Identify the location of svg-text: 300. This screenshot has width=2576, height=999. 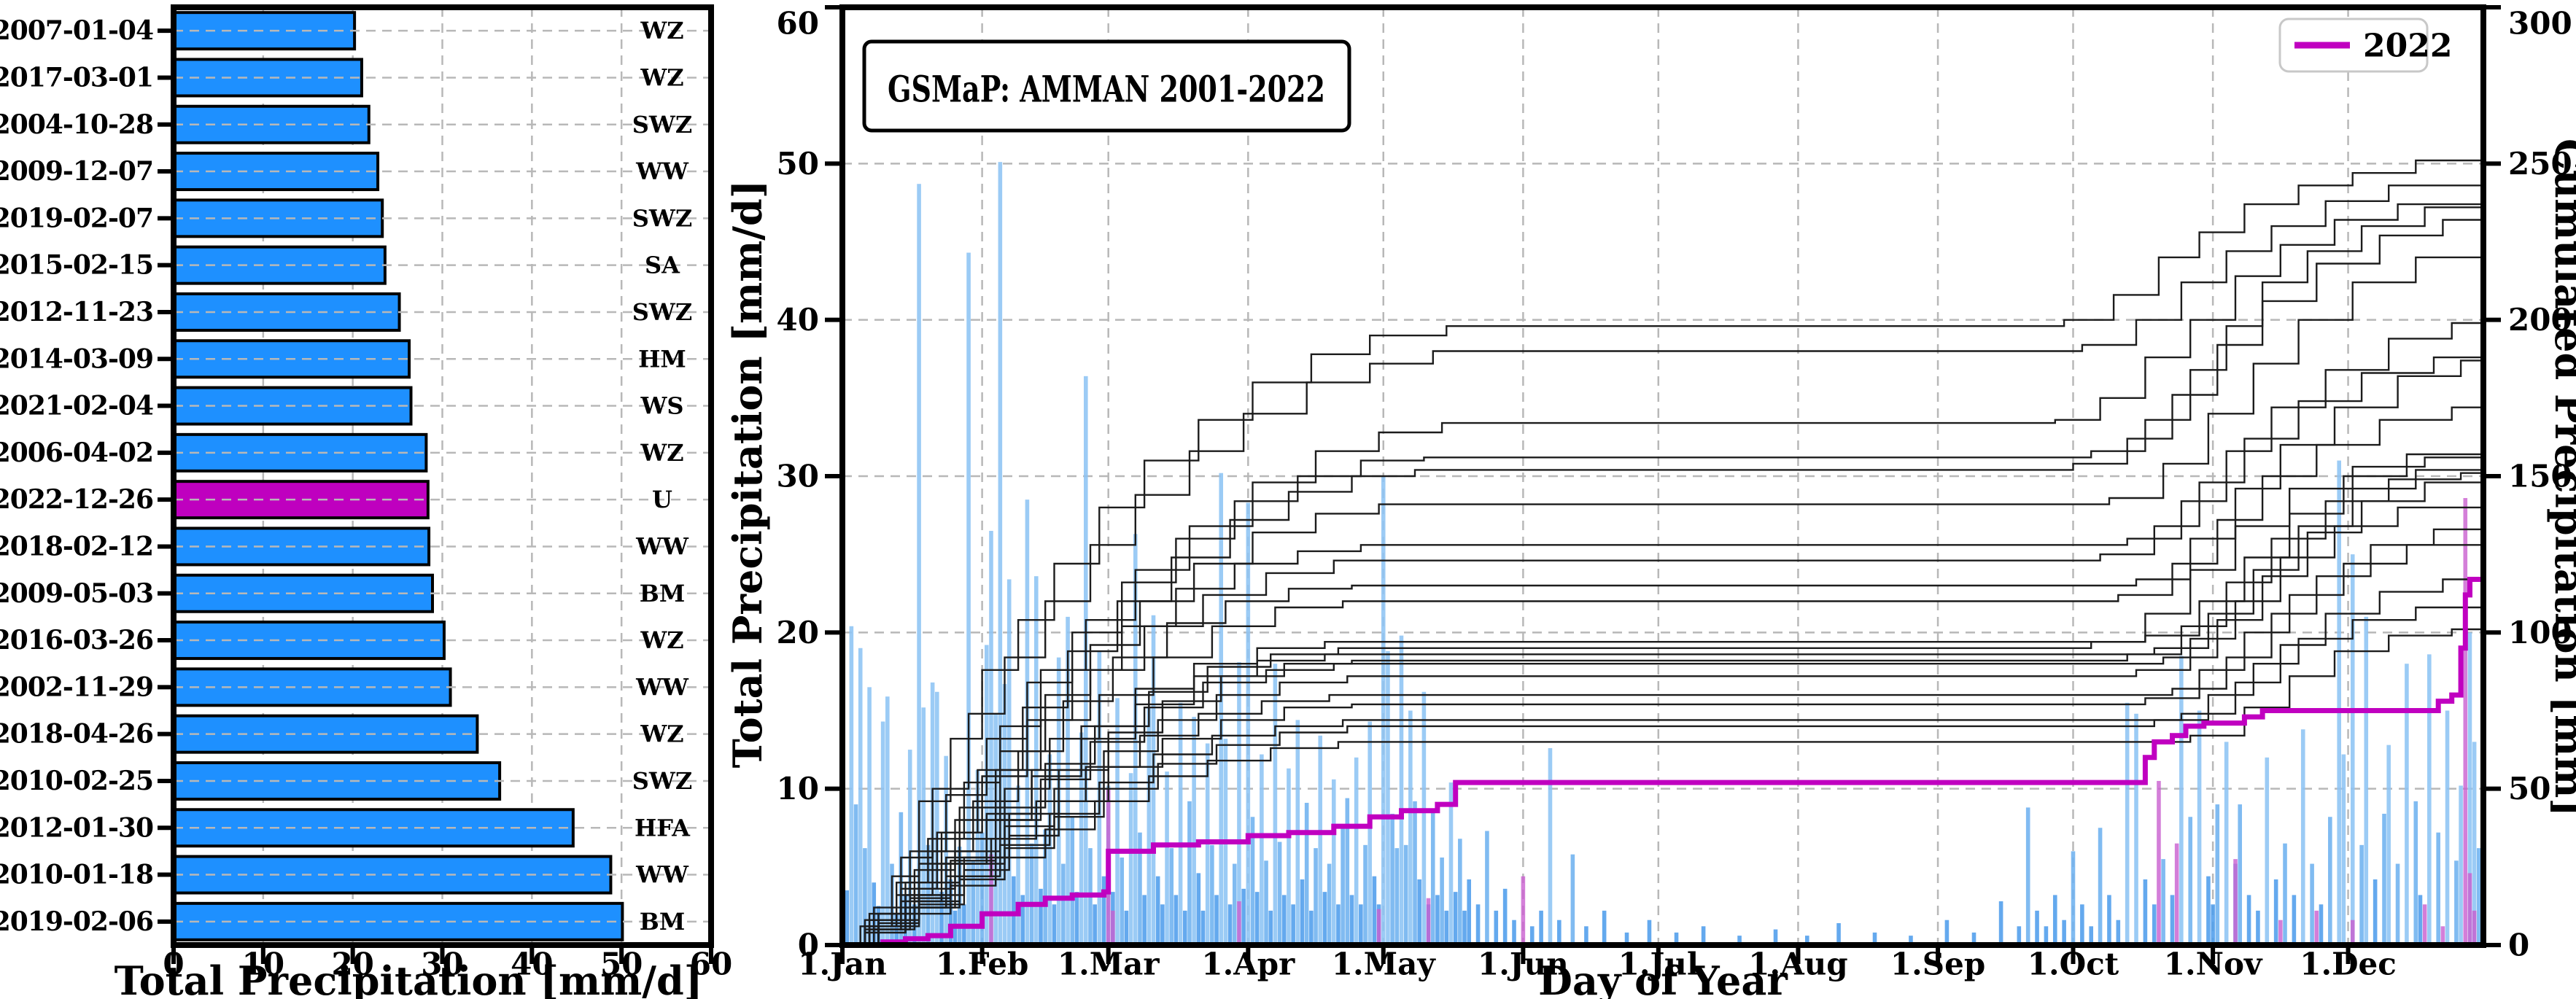
(2540, 24).